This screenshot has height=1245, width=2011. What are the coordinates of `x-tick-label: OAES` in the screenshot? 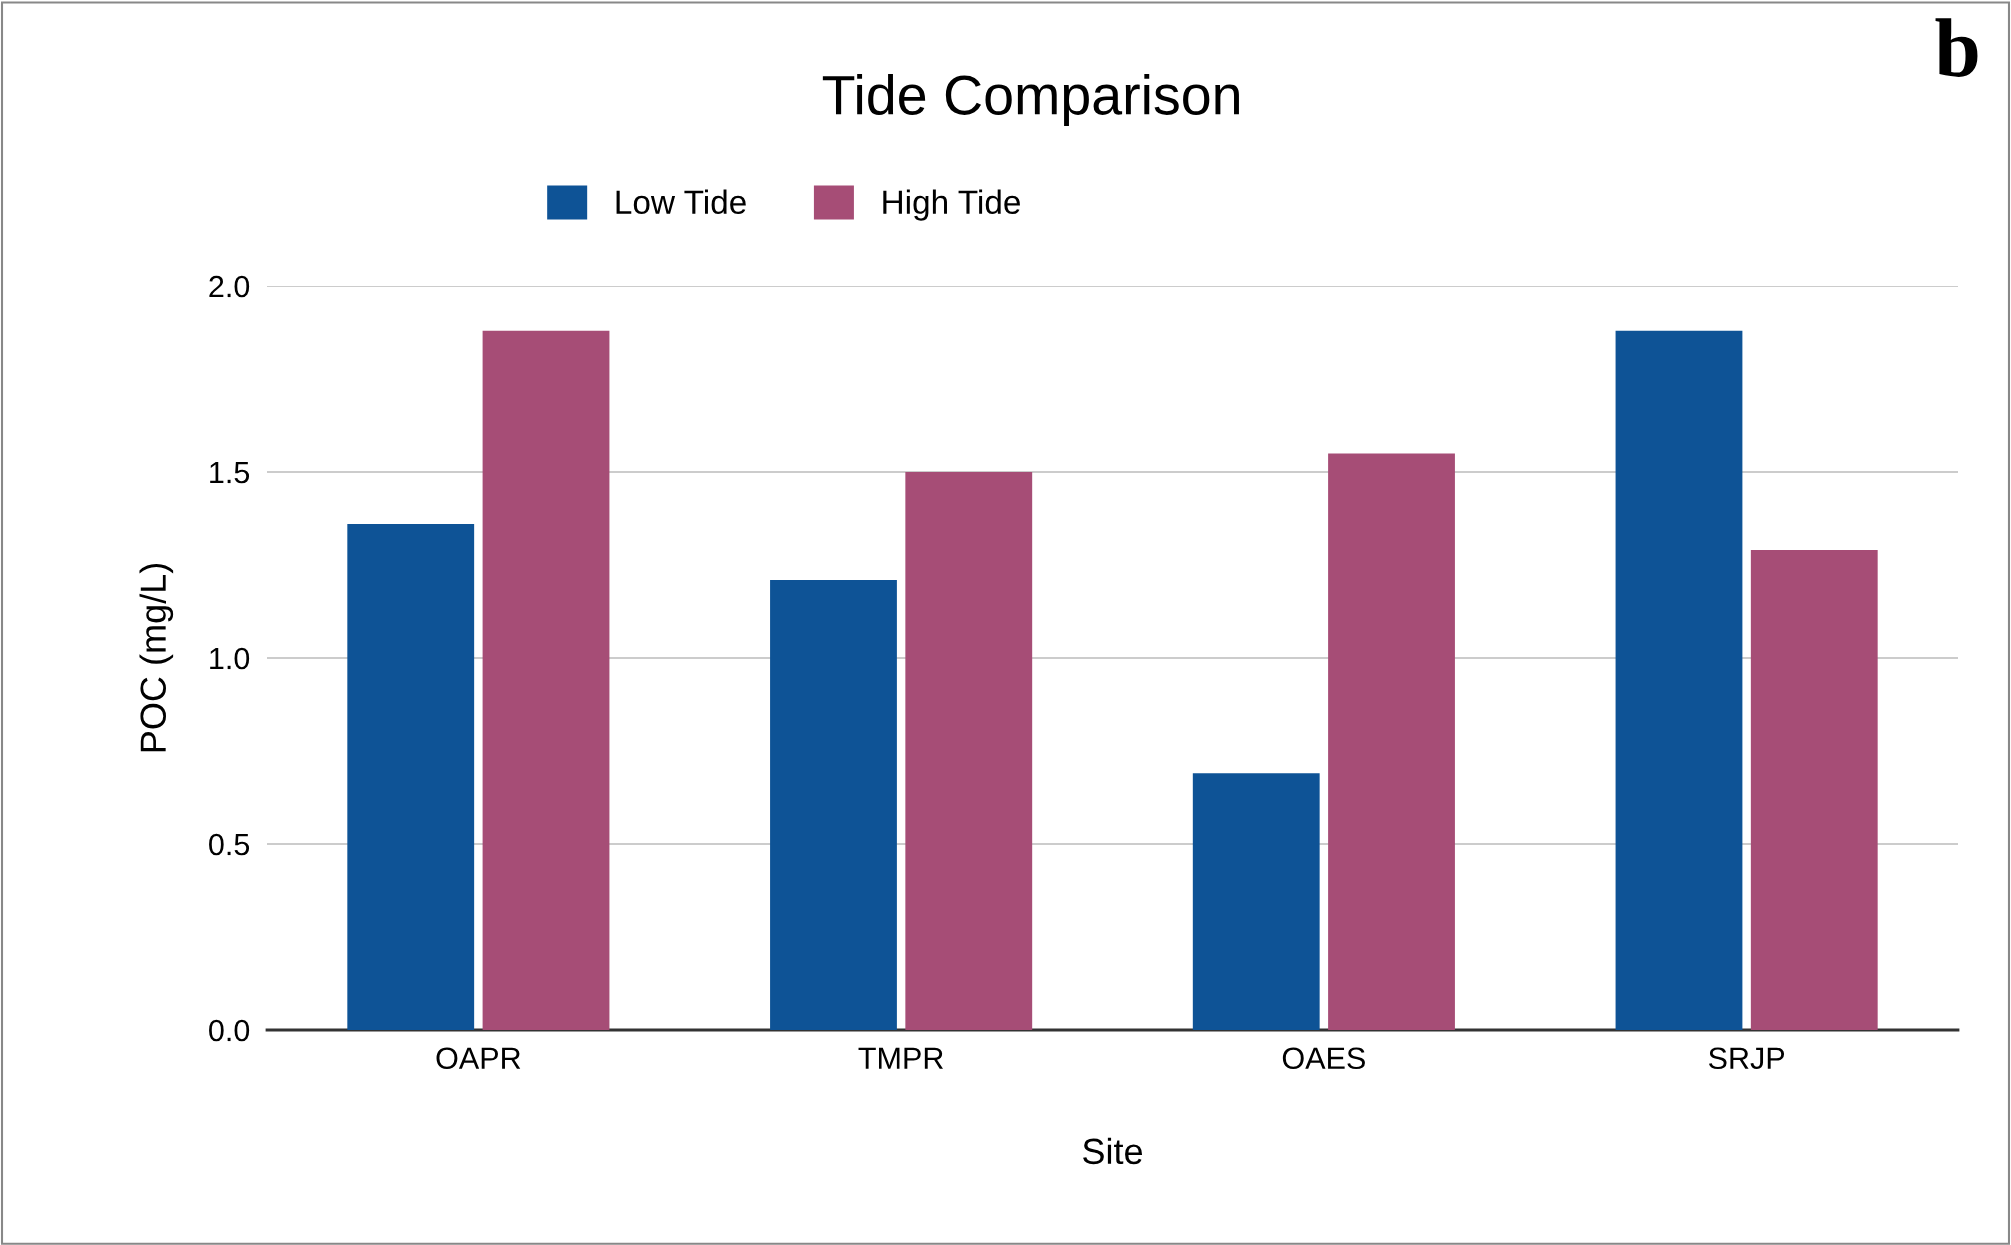 It's located at (1323, 1058).